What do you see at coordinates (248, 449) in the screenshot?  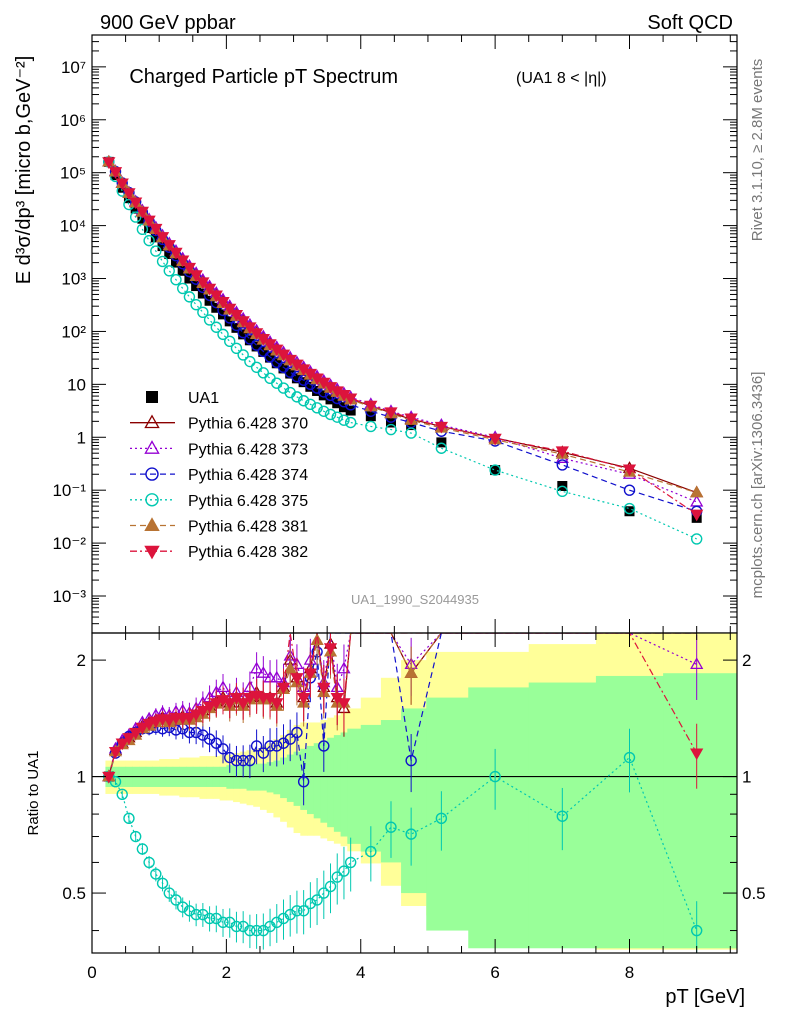 I see `legend-label: Pythia 6.428 373` at bounding box center [248, 449].